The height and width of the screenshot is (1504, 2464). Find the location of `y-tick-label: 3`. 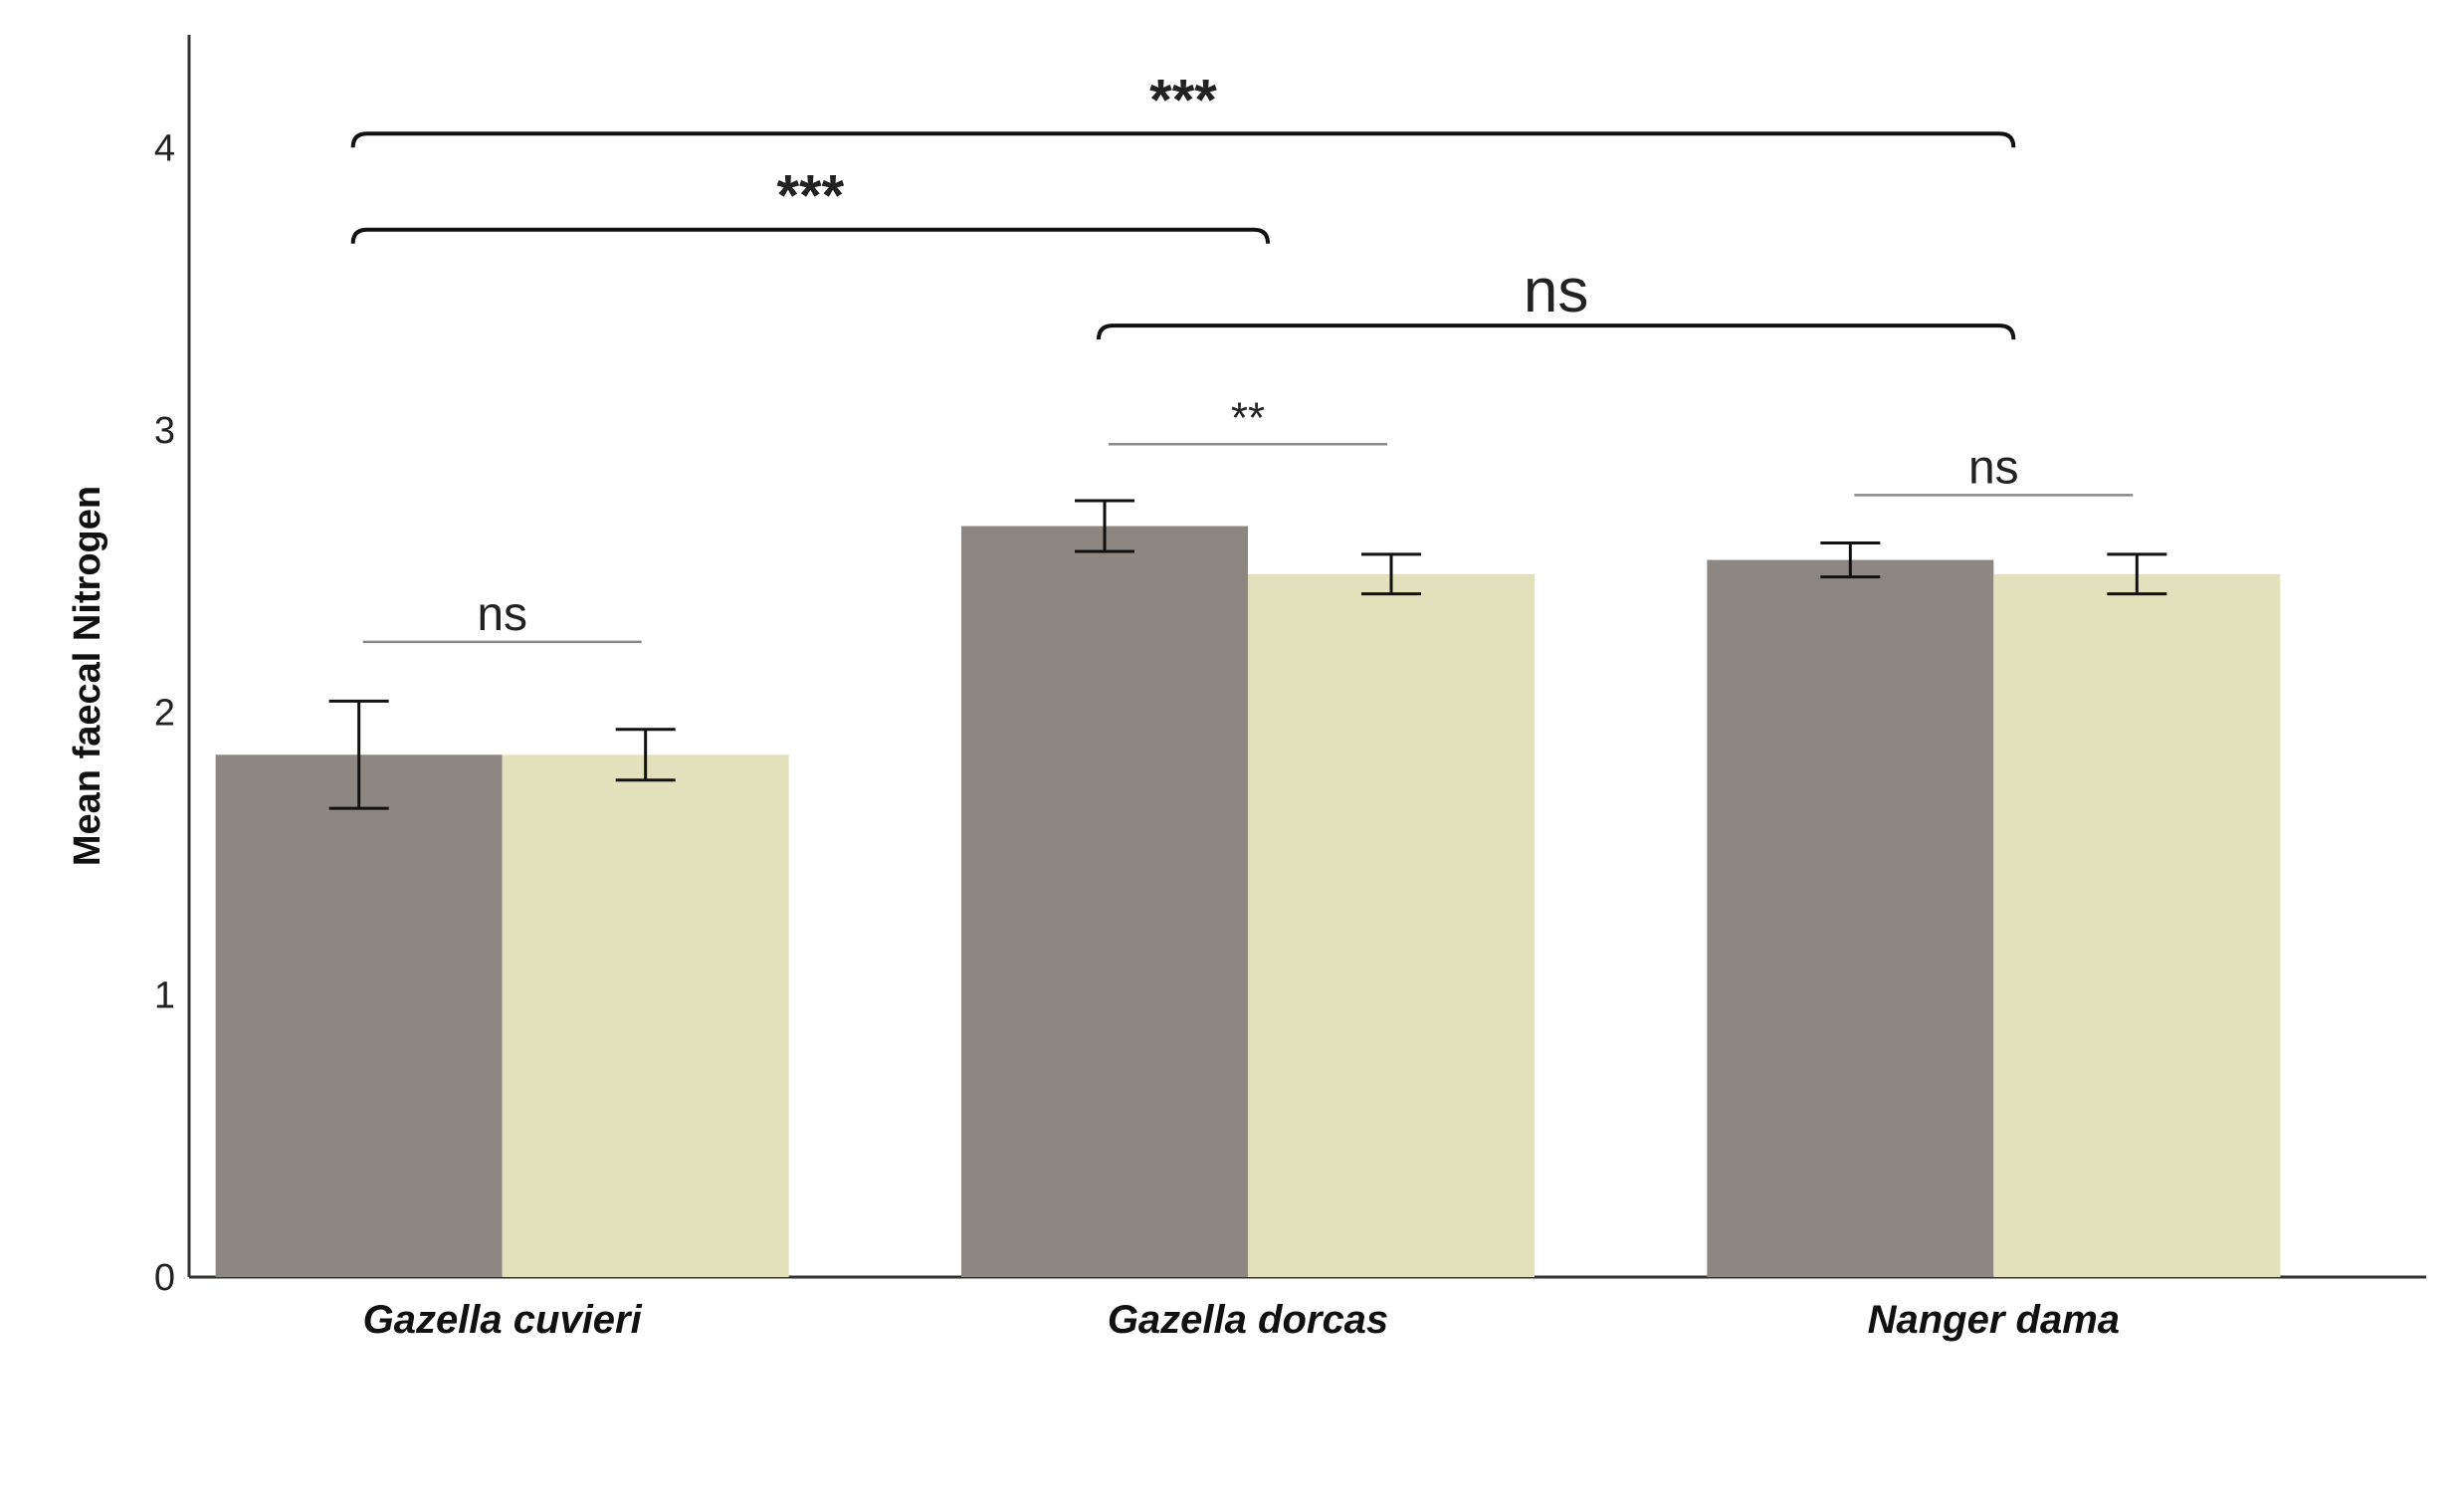

y-tick-label: 3 is located at coordinates (165, 431).